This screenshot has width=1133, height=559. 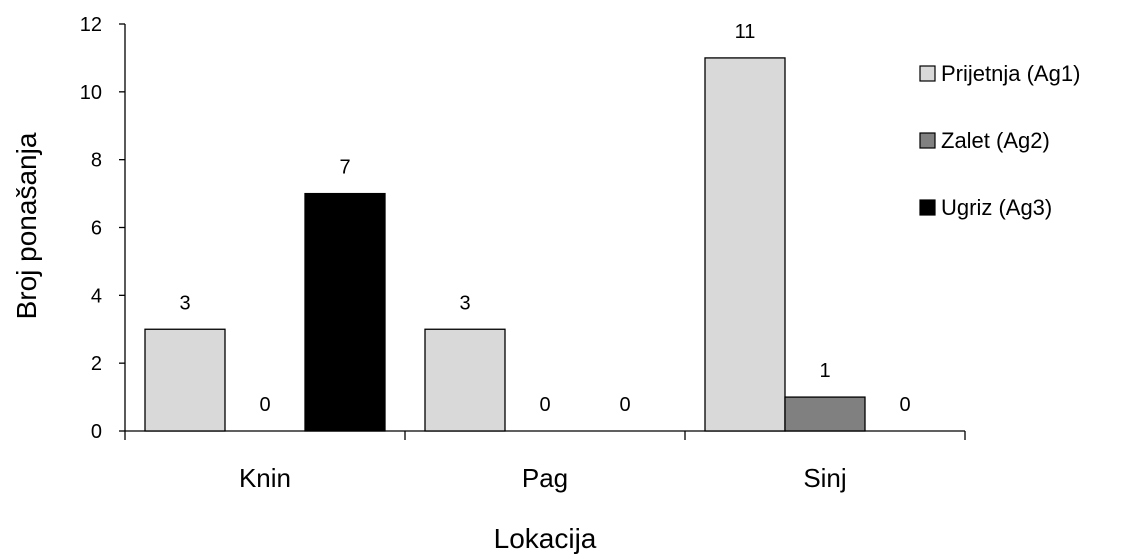 I want to click on x-category-label: Knin, so click(x=265, y=478).